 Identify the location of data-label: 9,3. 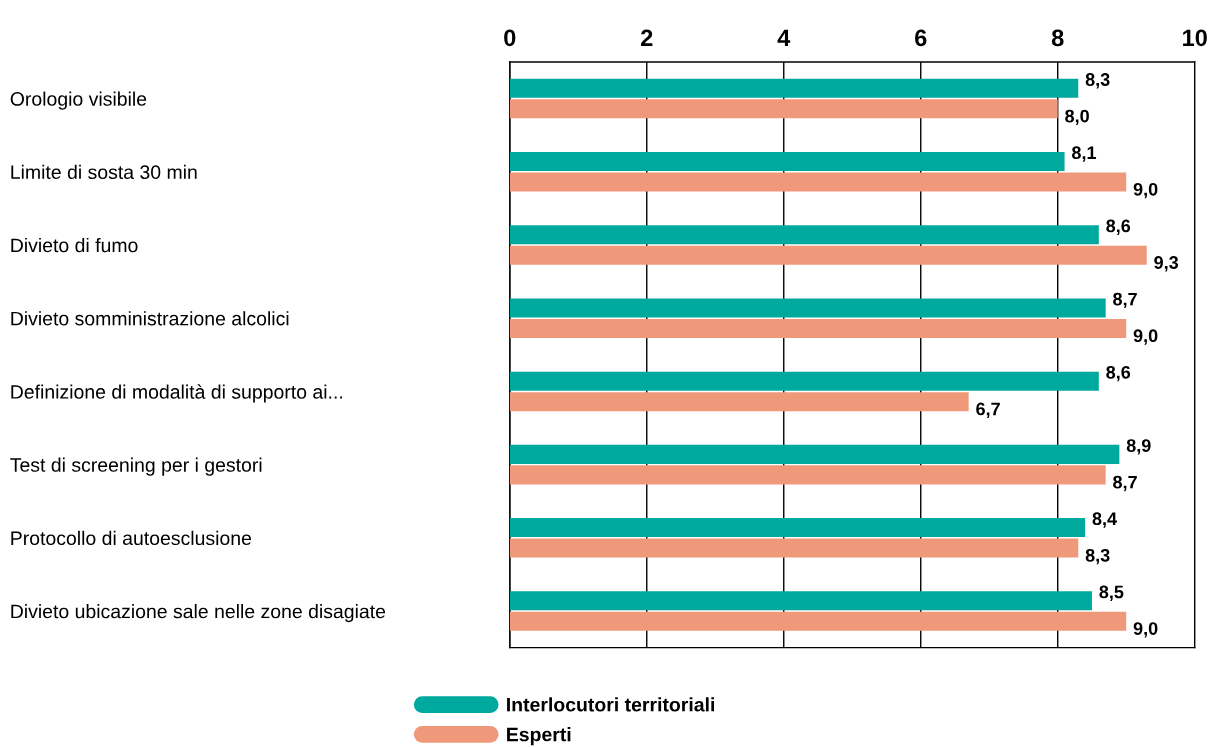
(1166, 264).